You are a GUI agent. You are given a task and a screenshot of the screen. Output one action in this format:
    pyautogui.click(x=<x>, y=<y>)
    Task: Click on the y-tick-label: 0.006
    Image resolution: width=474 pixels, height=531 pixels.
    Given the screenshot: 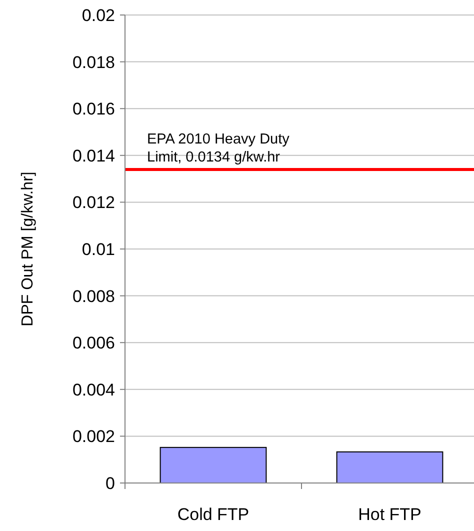 What is the action you would take?
    pyautogui.click(x=93, y=343)
    